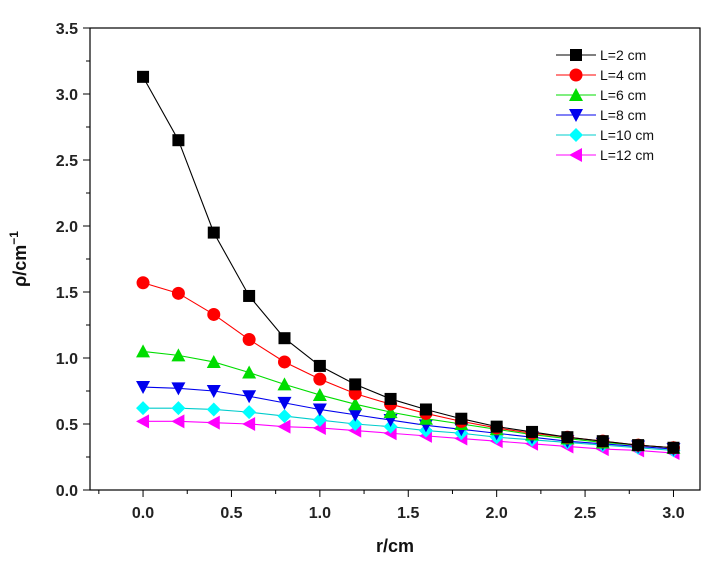  What do you see at coordinates (14, 238) in the screenshot?
I see `y-axis-title-exponent: −1` at bounding box center [14, 238].